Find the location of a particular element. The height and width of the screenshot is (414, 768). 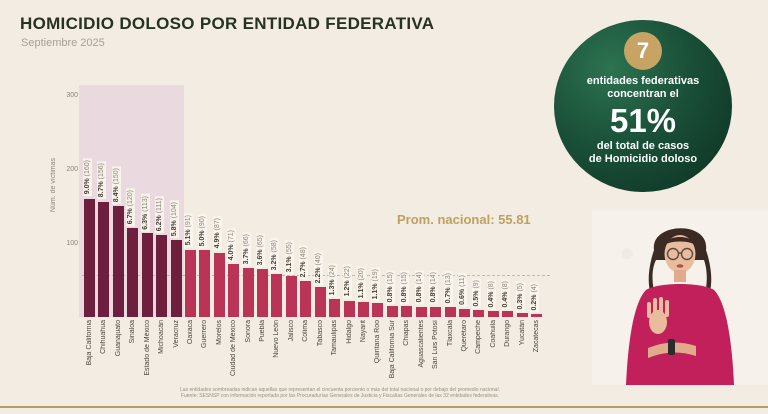

x-category-label: Coahuila is located at coordinates (493, 334).